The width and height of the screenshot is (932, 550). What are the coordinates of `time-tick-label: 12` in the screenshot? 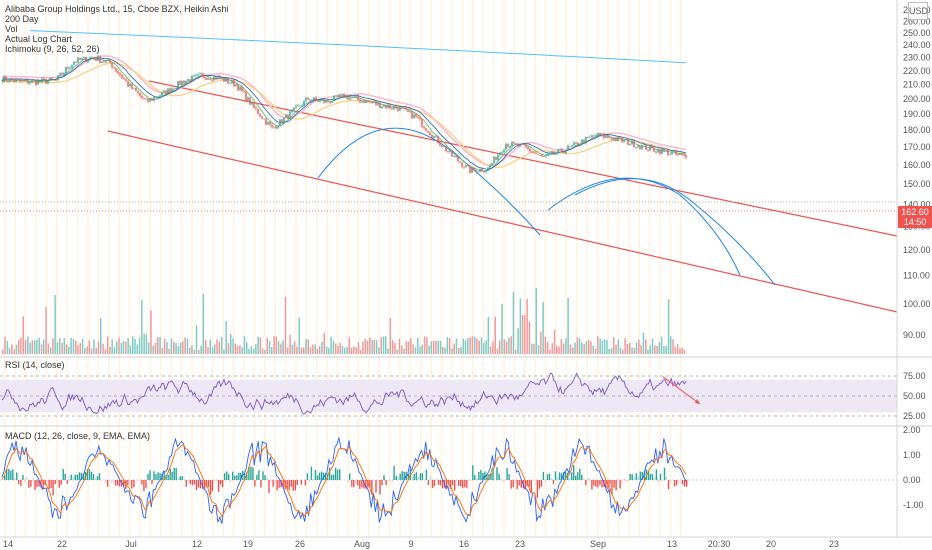 It's located at (197, 544).